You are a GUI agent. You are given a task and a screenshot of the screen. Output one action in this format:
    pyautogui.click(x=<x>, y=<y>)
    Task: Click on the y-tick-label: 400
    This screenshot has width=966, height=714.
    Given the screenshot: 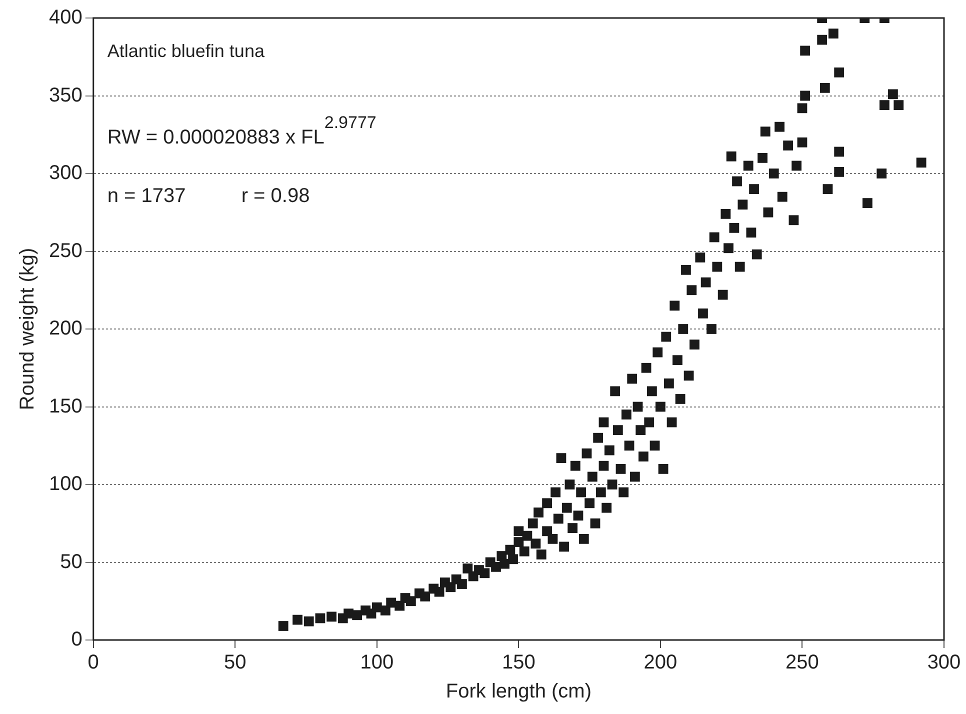 What is the action you would take?
    pyautogui.click(x=65, y=17)
    